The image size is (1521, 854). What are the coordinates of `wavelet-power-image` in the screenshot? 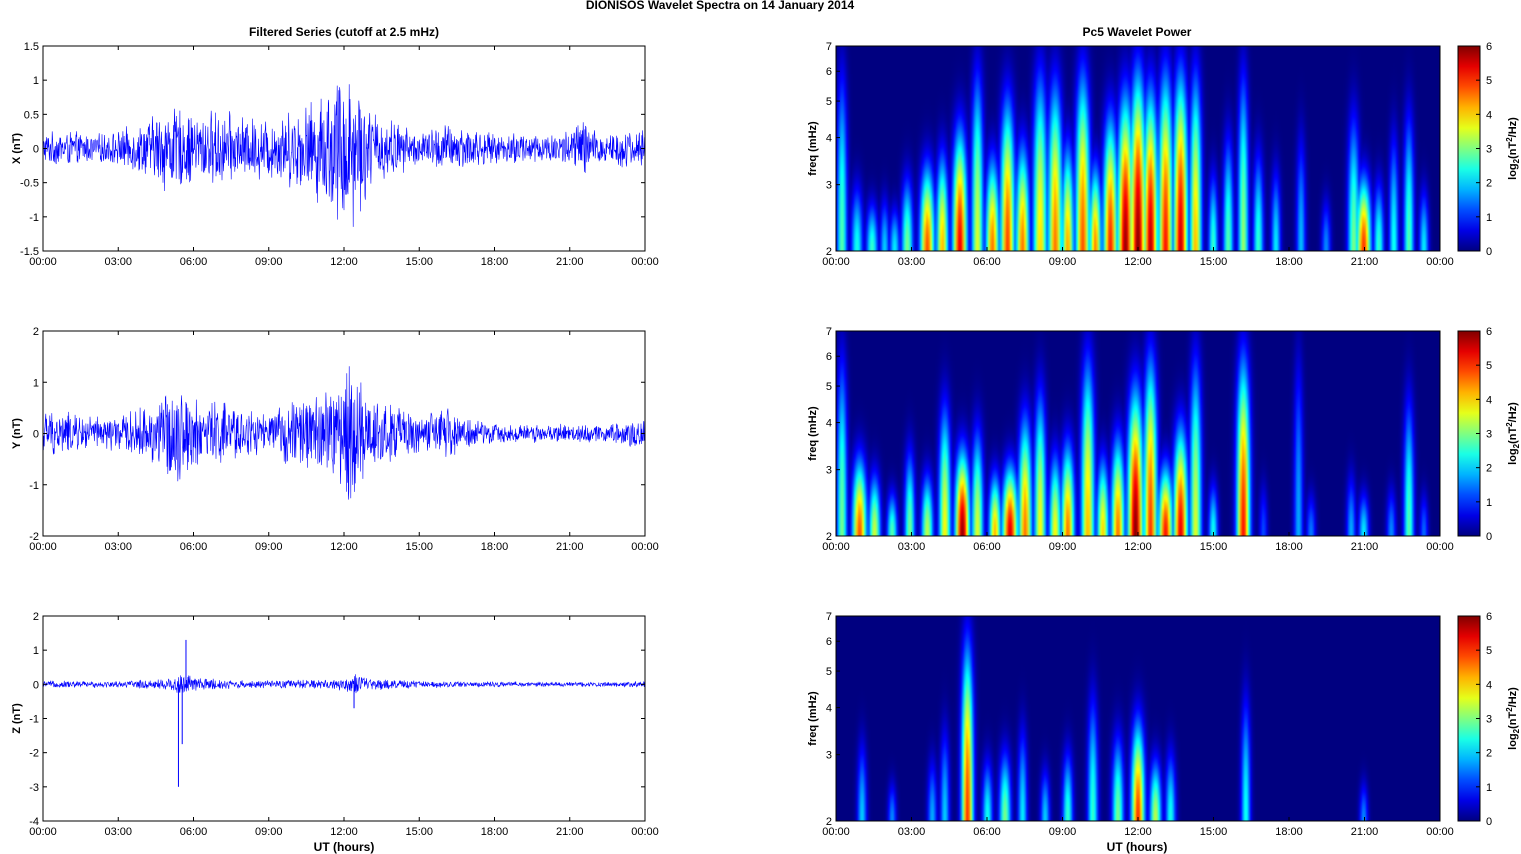 It's located at (1138, 148).